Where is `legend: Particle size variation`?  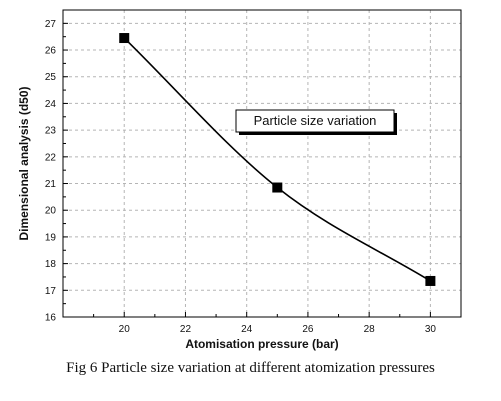
legend: Particle size variation is located at coordinates (316, 122).